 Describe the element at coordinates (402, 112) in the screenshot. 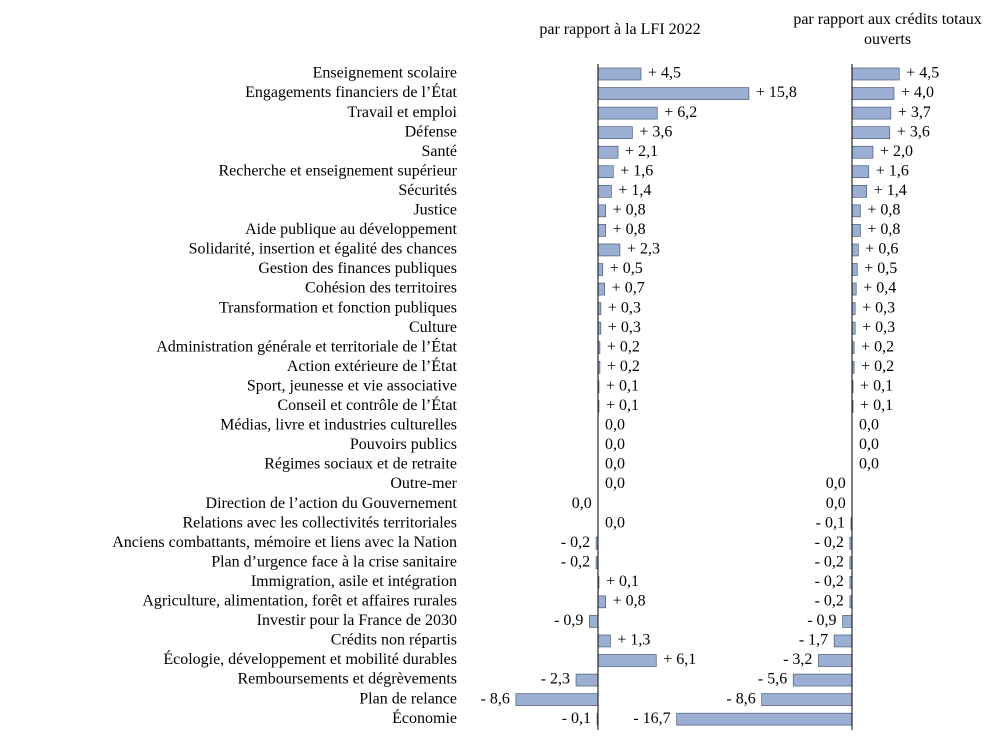

I see `category-label: Travail et emploi` at that location.